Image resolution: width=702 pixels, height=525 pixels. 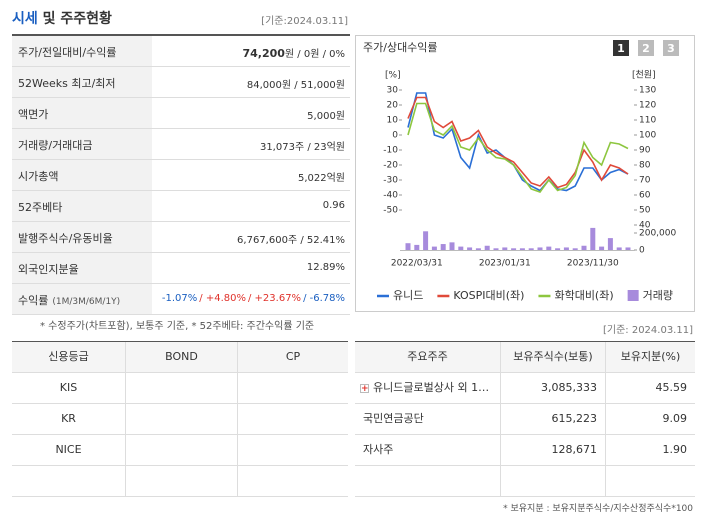 What do you see at coordinates (55, 145) in the screenshot?
I see `row-label: 거래량/거래대금` at bounding box center [55, 145].